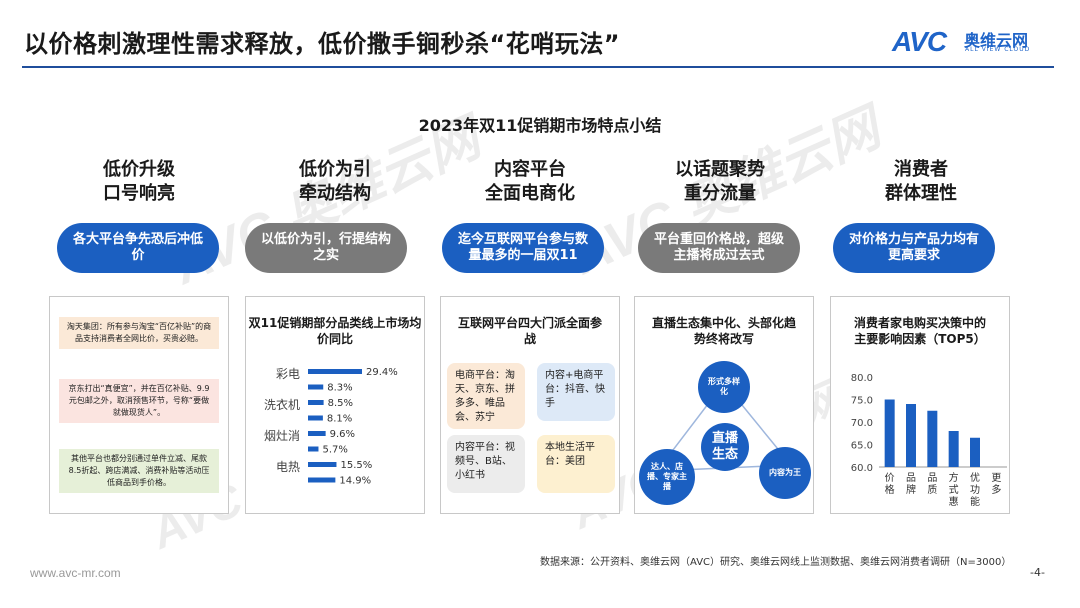 The height and width of the screenshot is (608, 1080). What do you see at coordinates (342, 434) in the screenshot?
I see `bar-value-label: 9.6%` at bounding box center [342, 434].